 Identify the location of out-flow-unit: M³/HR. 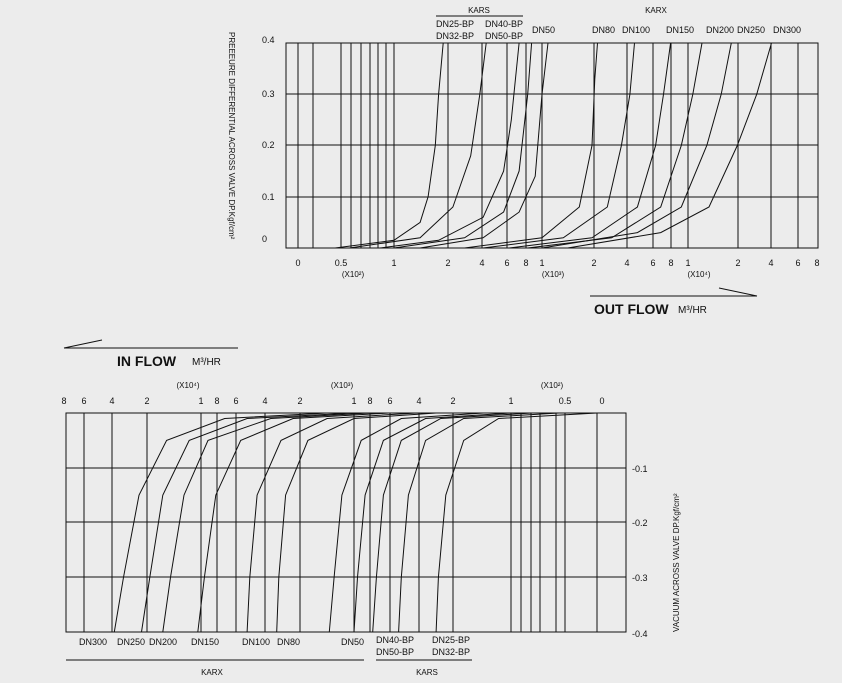
(692, 310).